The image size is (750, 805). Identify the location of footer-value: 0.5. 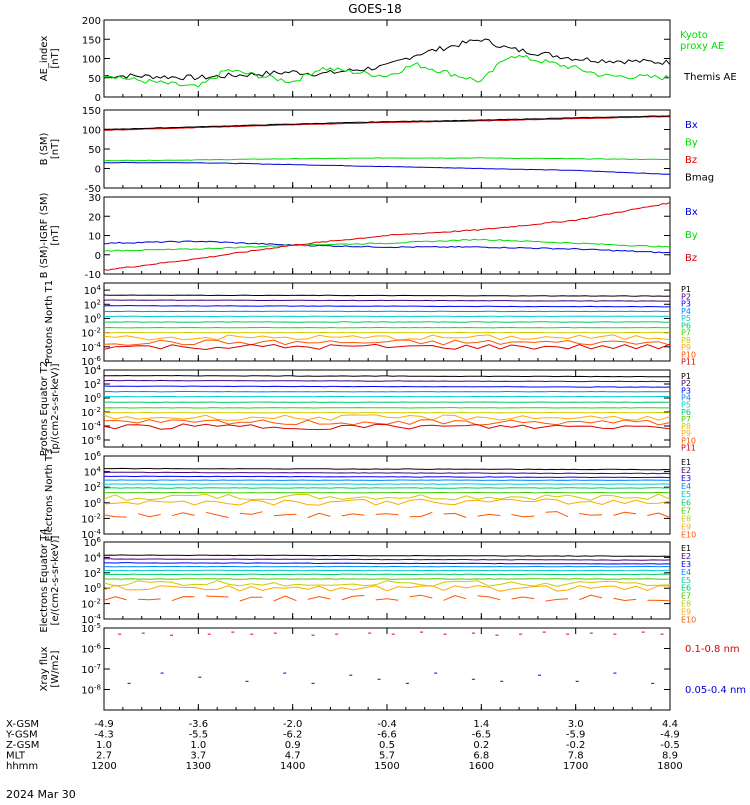
(387, 745).